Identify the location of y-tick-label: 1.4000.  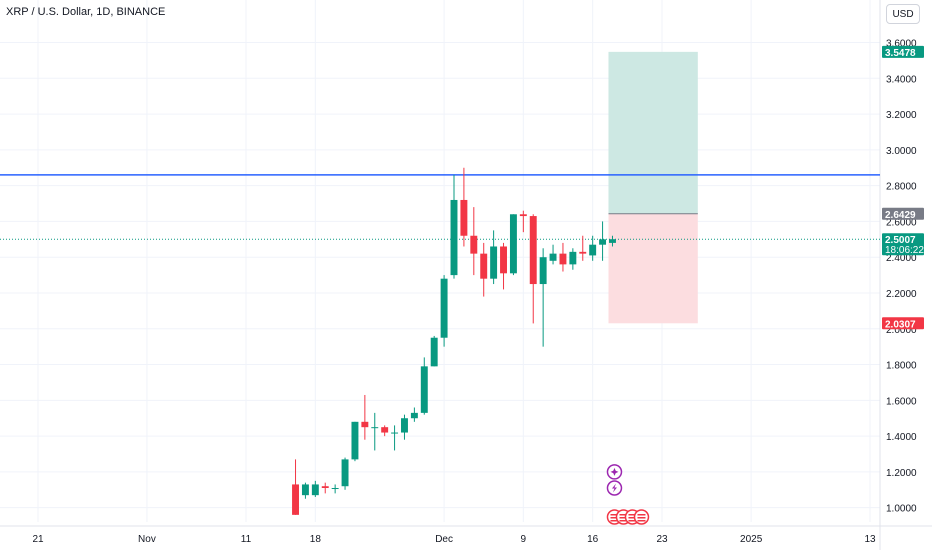
(901, 437).